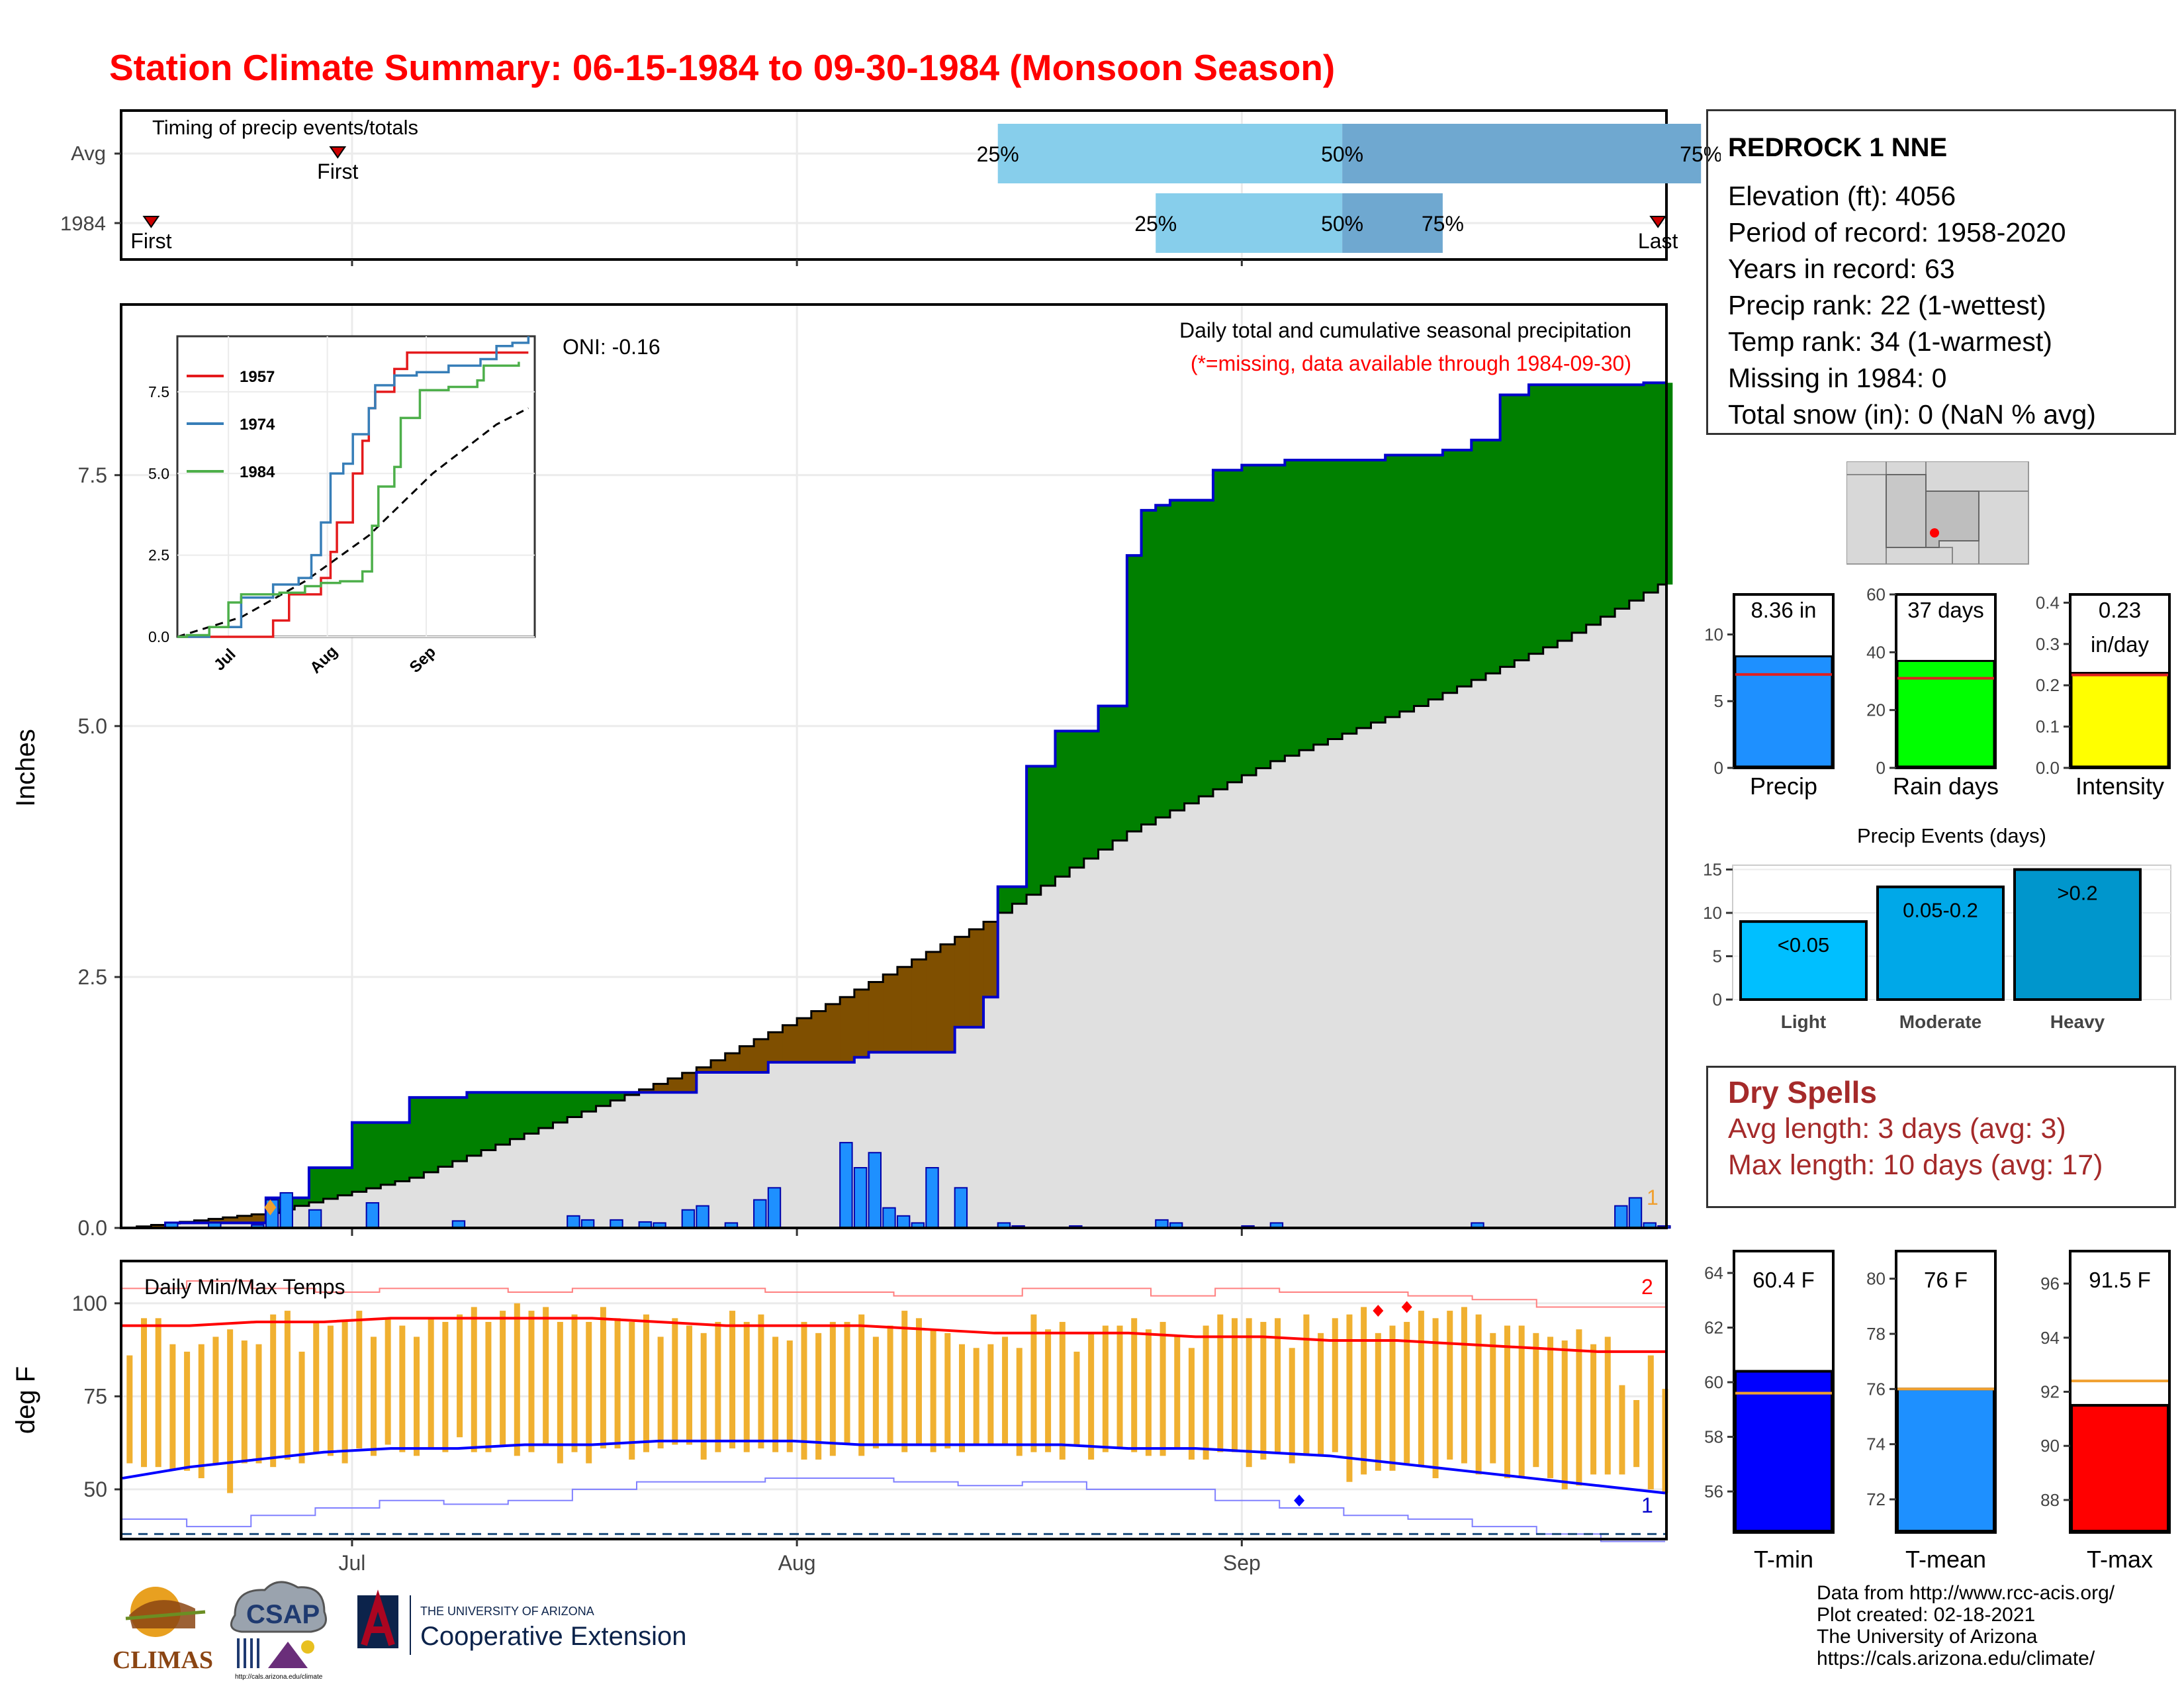 This screenshot has height=1688, width=2184. Describe the element at coordinates (1242, 1563) in the screenshot. I see `x-tick-label: Sep` at that location.